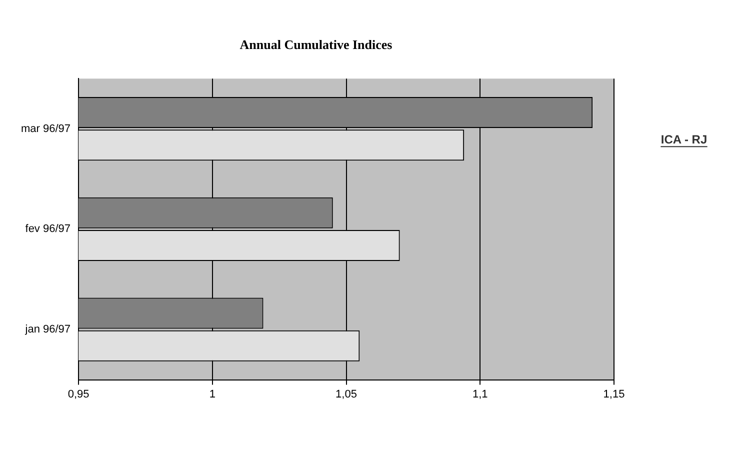 The image size is (752, 452). I want to click on x-tick-label: 0,95, so click(79, 394).